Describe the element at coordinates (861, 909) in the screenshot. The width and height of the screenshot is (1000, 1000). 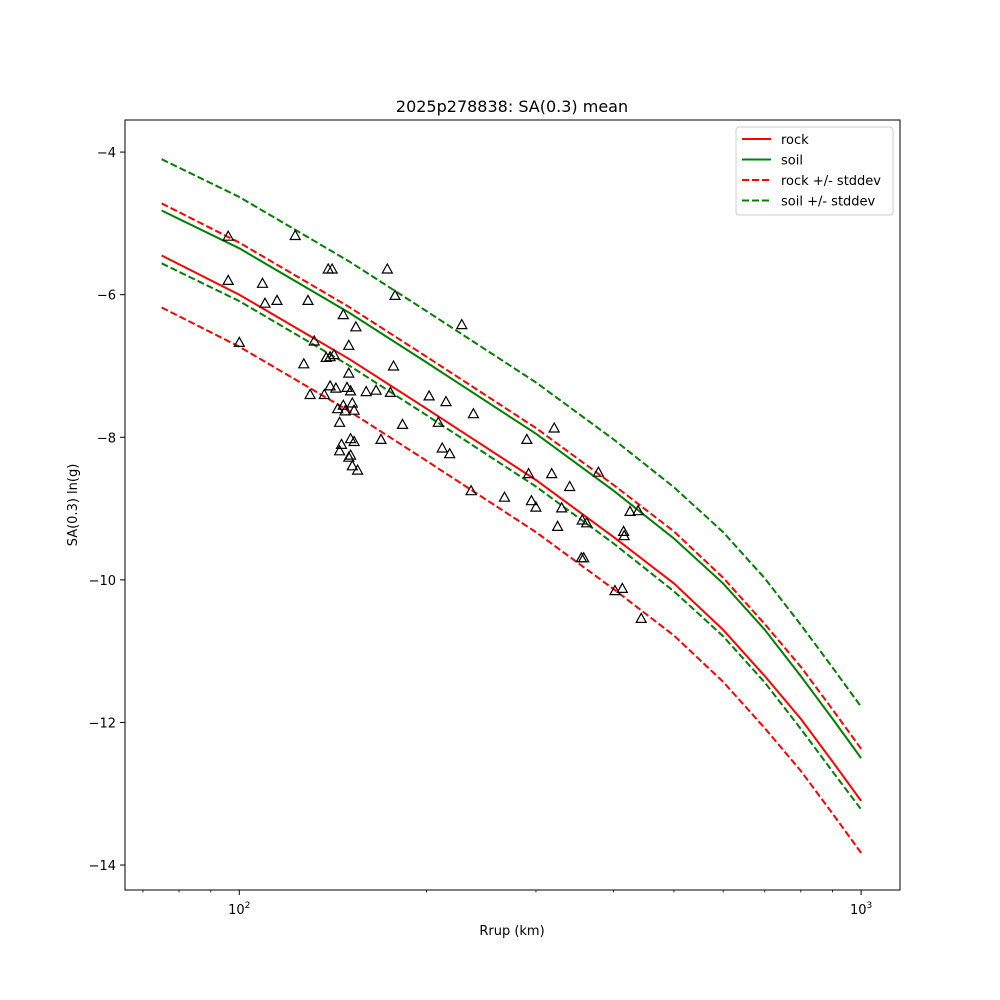
I see `x-tick-label: 10³` at that location.